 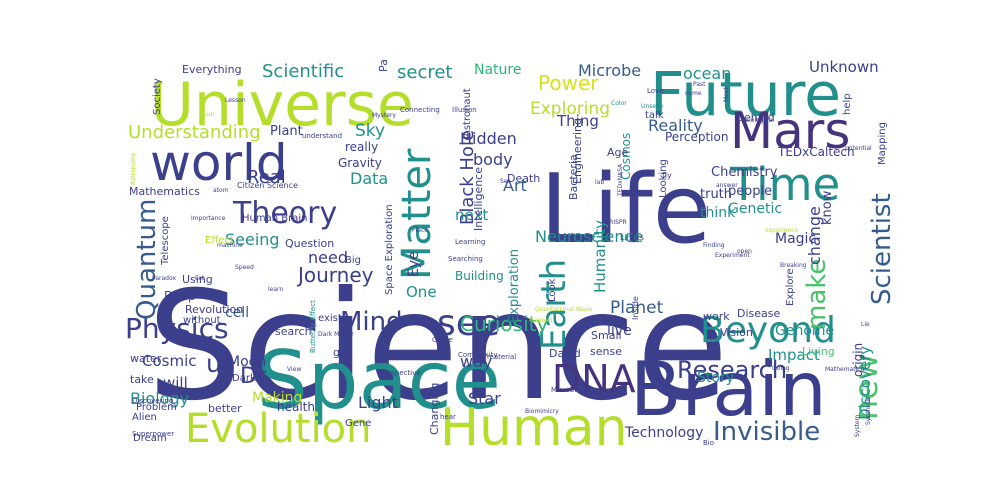 What do you see at coordinates (577, 151) in the screenshot?
I see `word-engineering: Engineering` at bounding box center [577, 151].